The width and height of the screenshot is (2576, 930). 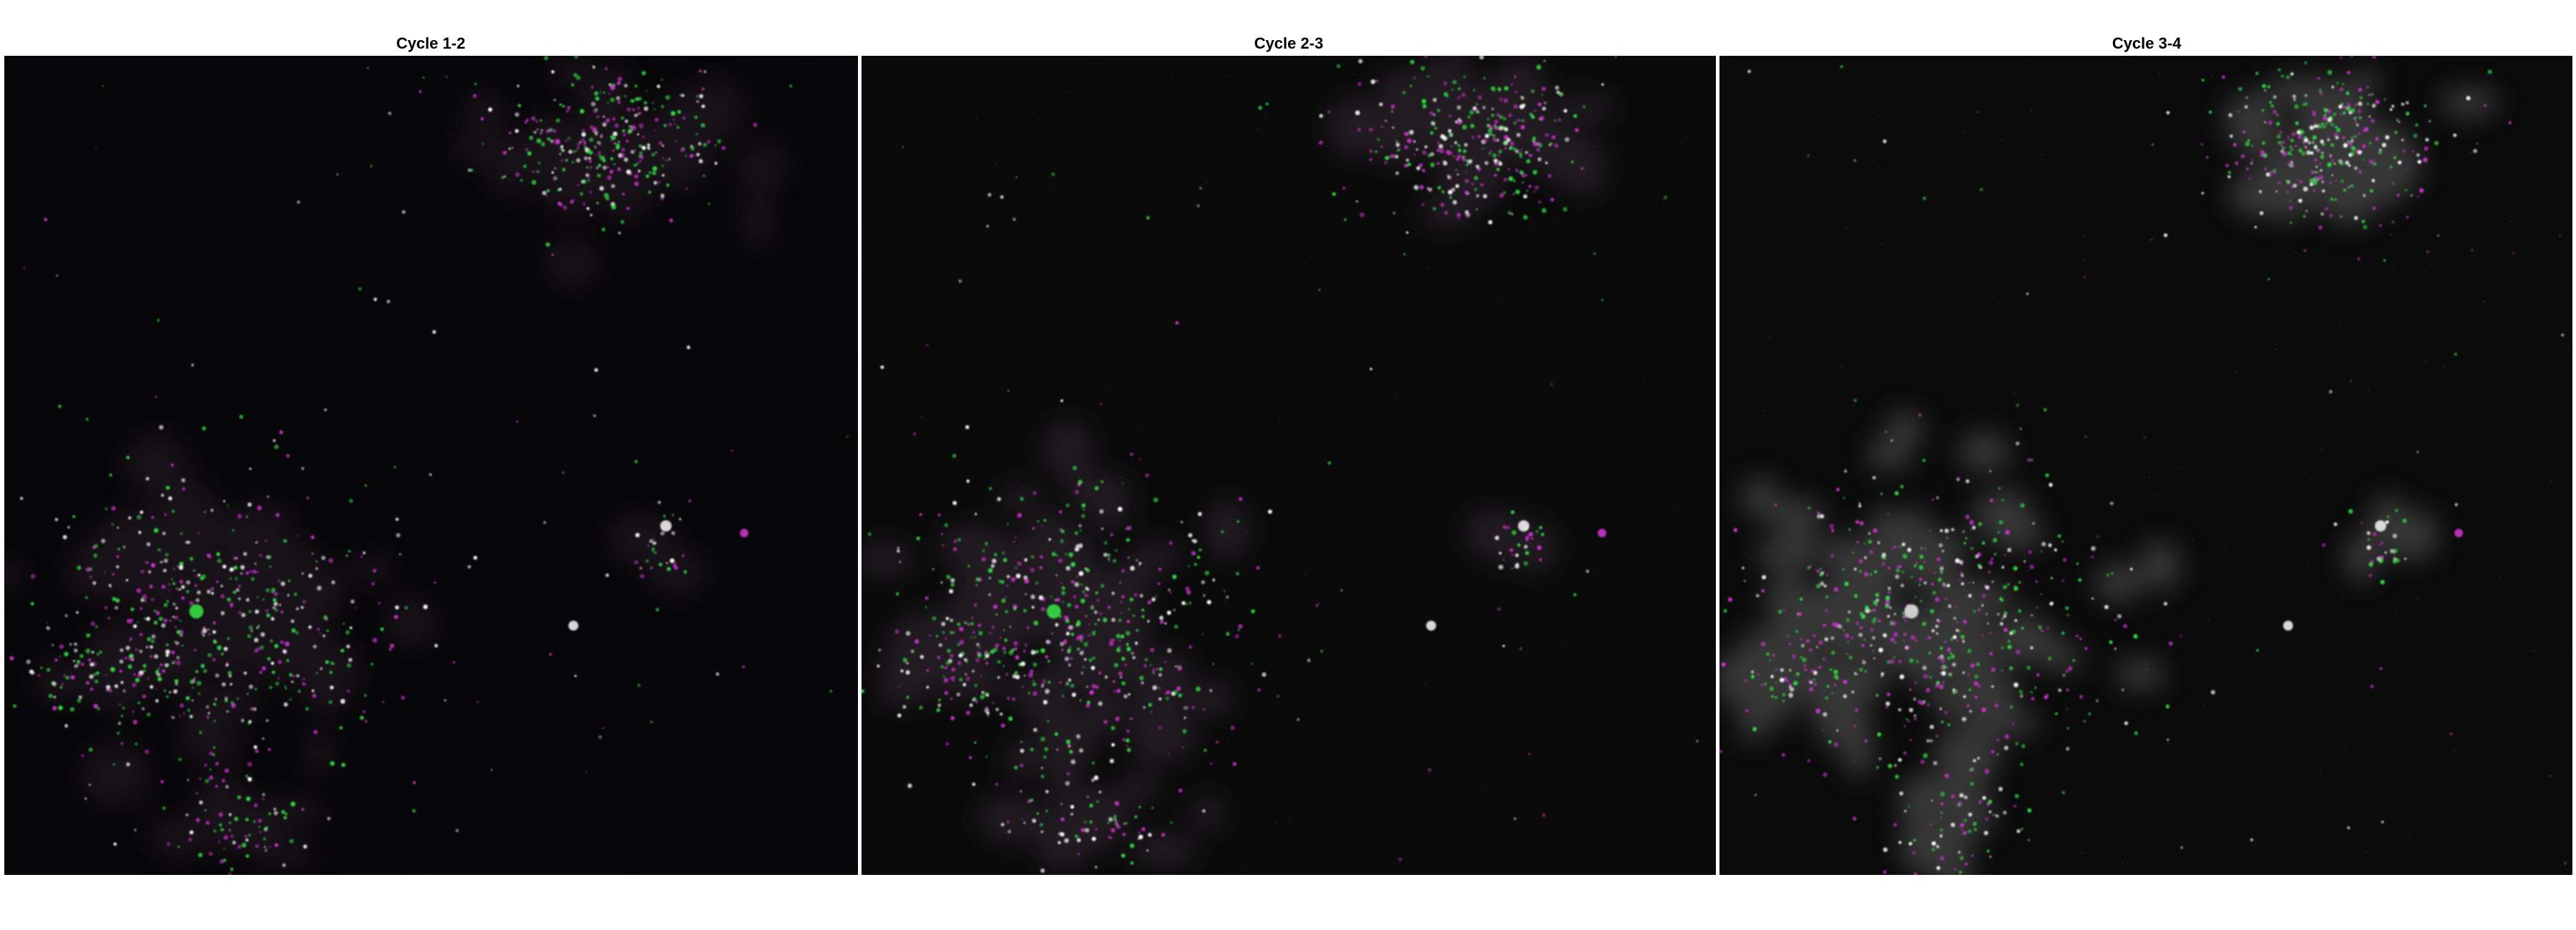 I want to click on panel-title-cycle-3-4: Cycle 3-4, so click(x=2147, y=43).